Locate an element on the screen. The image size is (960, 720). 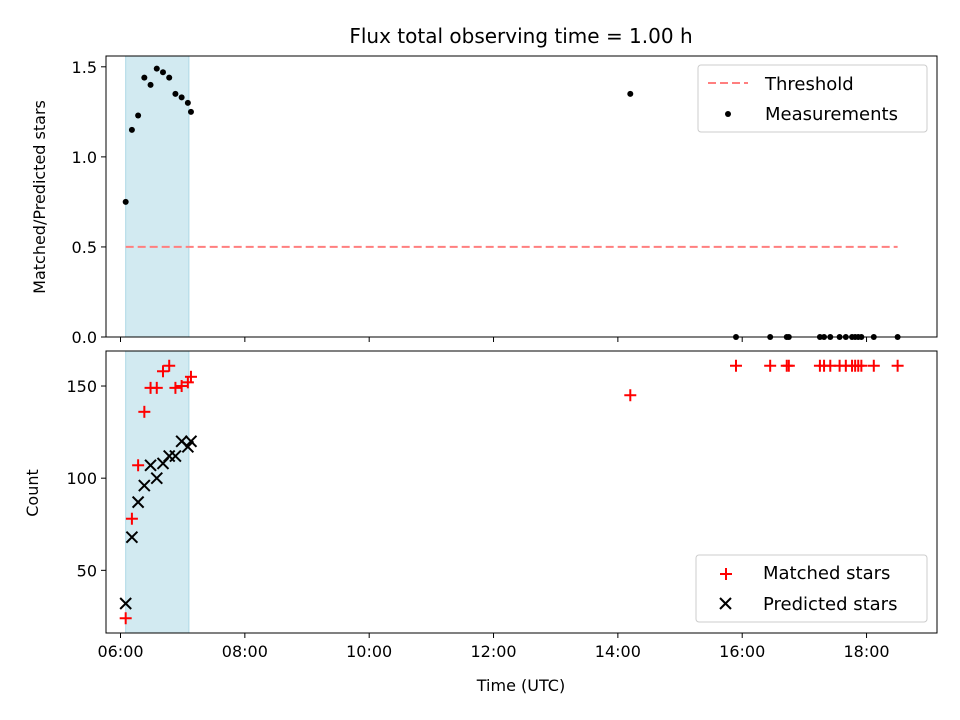
count-x-tick-label: 16:00 is located at coordinates (742, 651).